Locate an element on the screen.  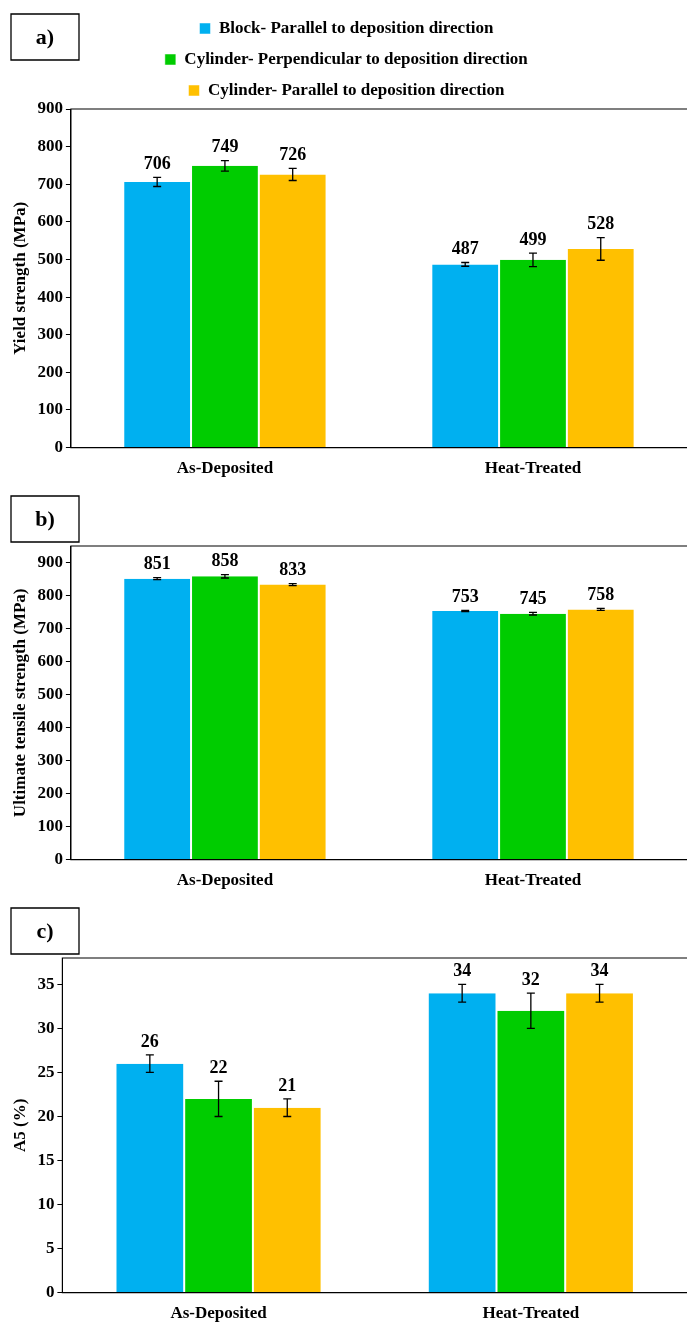
legend-label: Cylinder- Perpendicular to deposition direction is located at coordinates (356, 58).